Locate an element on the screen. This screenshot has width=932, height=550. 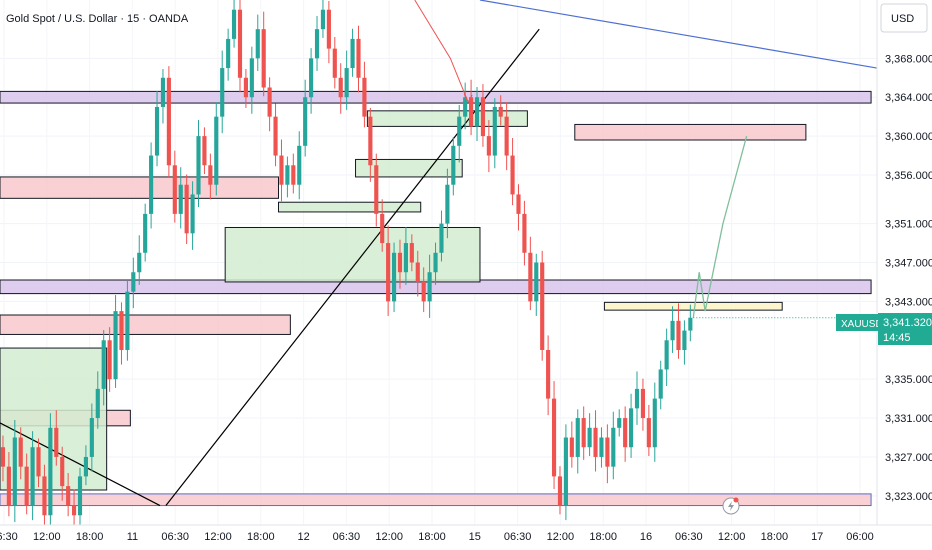
arrow-line is located at coordinates (441, 51).